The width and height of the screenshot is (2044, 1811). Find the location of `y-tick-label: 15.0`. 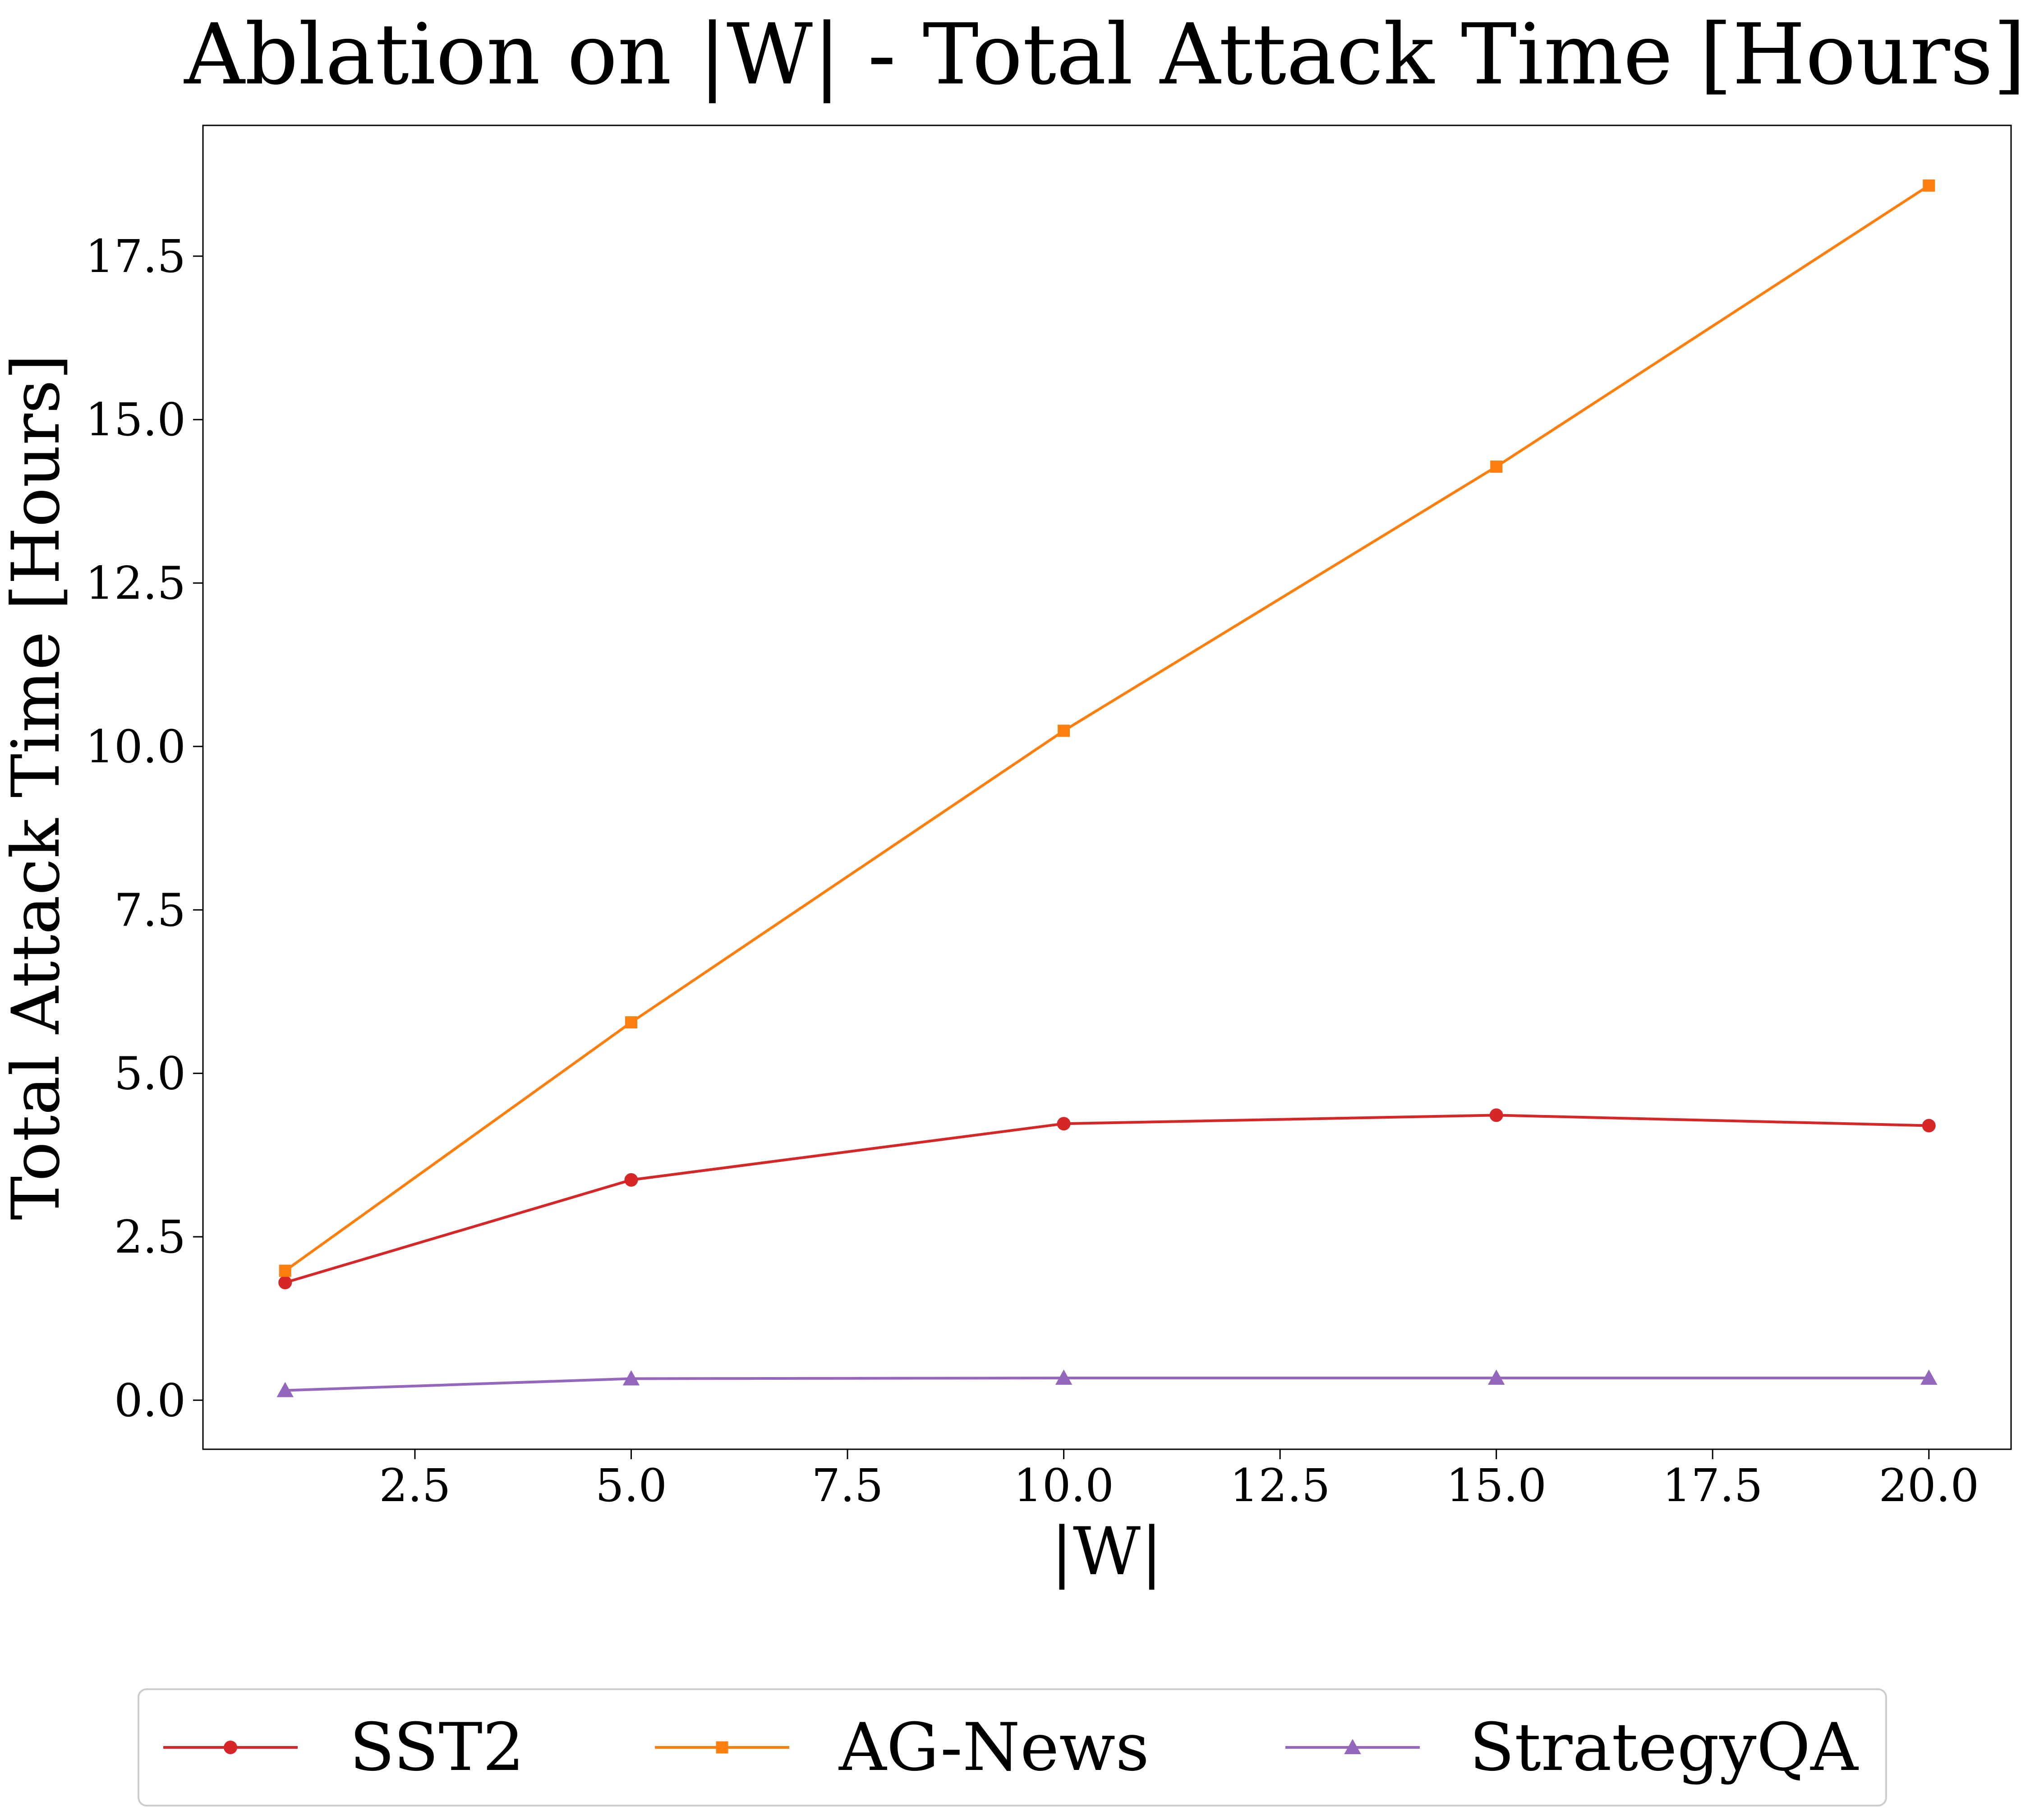

y-tick-label: 15.0 is located at coordinates (135, 419).